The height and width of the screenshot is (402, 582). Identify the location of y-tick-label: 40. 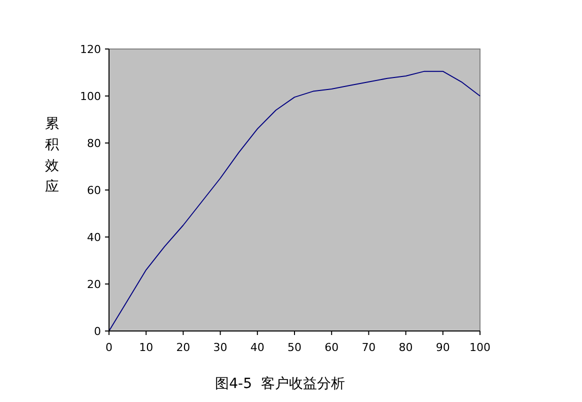
(94, 237).